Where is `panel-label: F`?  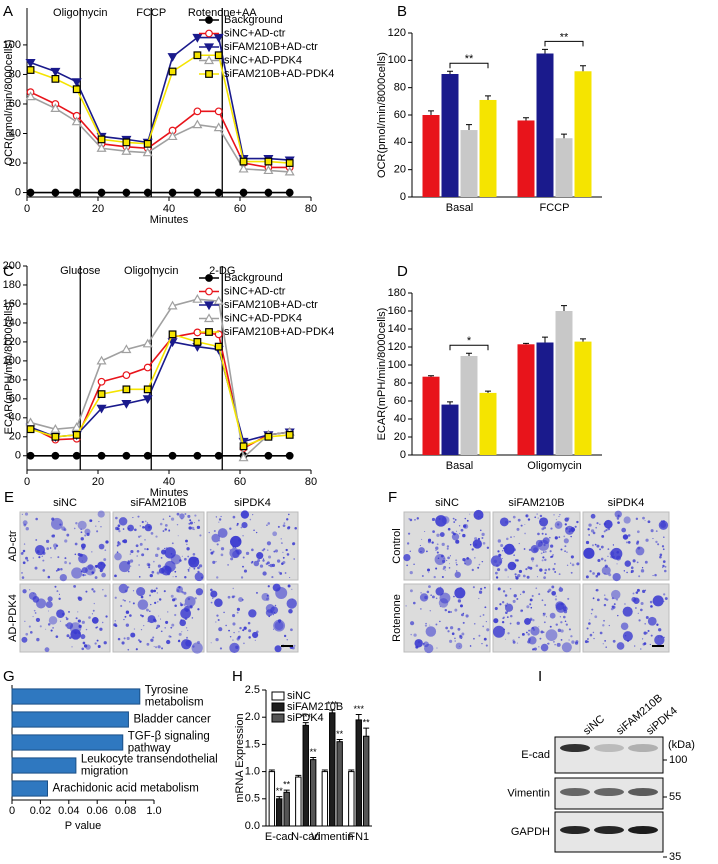
panel-label: F is located at coordinates (392, 497).